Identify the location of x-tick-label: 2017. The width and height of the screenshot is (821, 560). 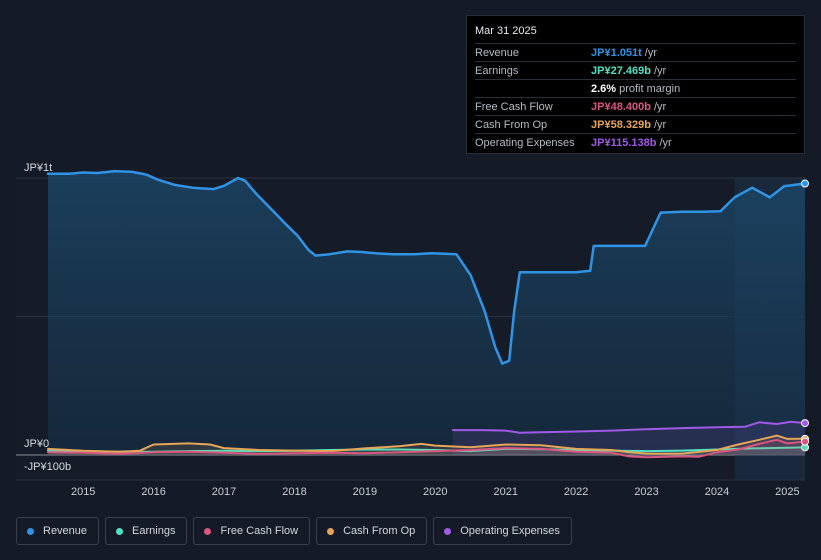
(224, 492).